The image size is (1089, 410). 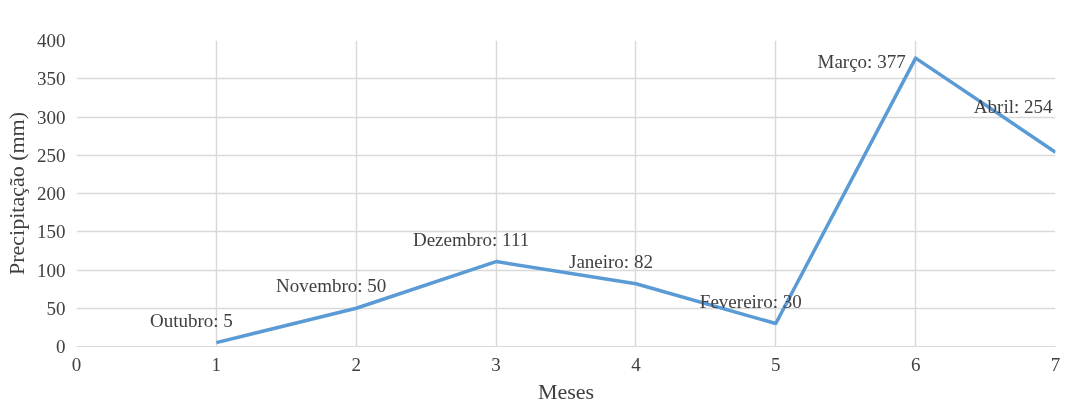 I want to click on x-tick-label: 6, so click(x=915, y=364).